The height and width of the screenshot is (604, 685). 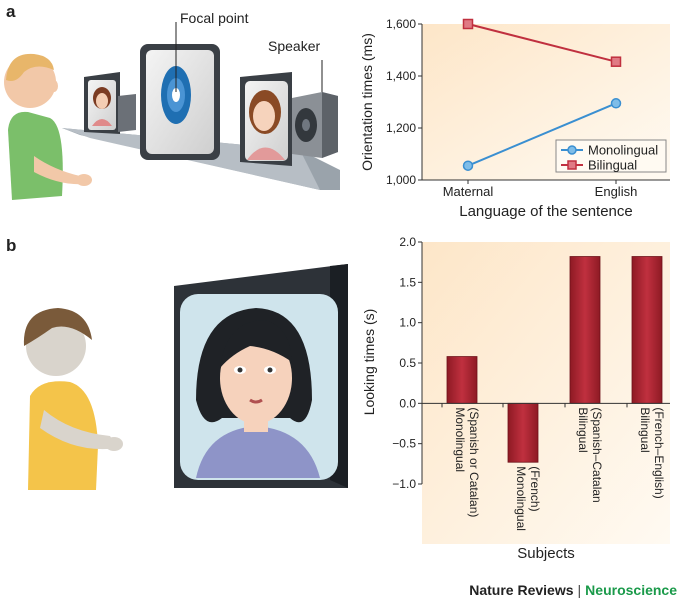 I want to click on chart-b-ytick-label: −1.0, so click(x=404, y=484).